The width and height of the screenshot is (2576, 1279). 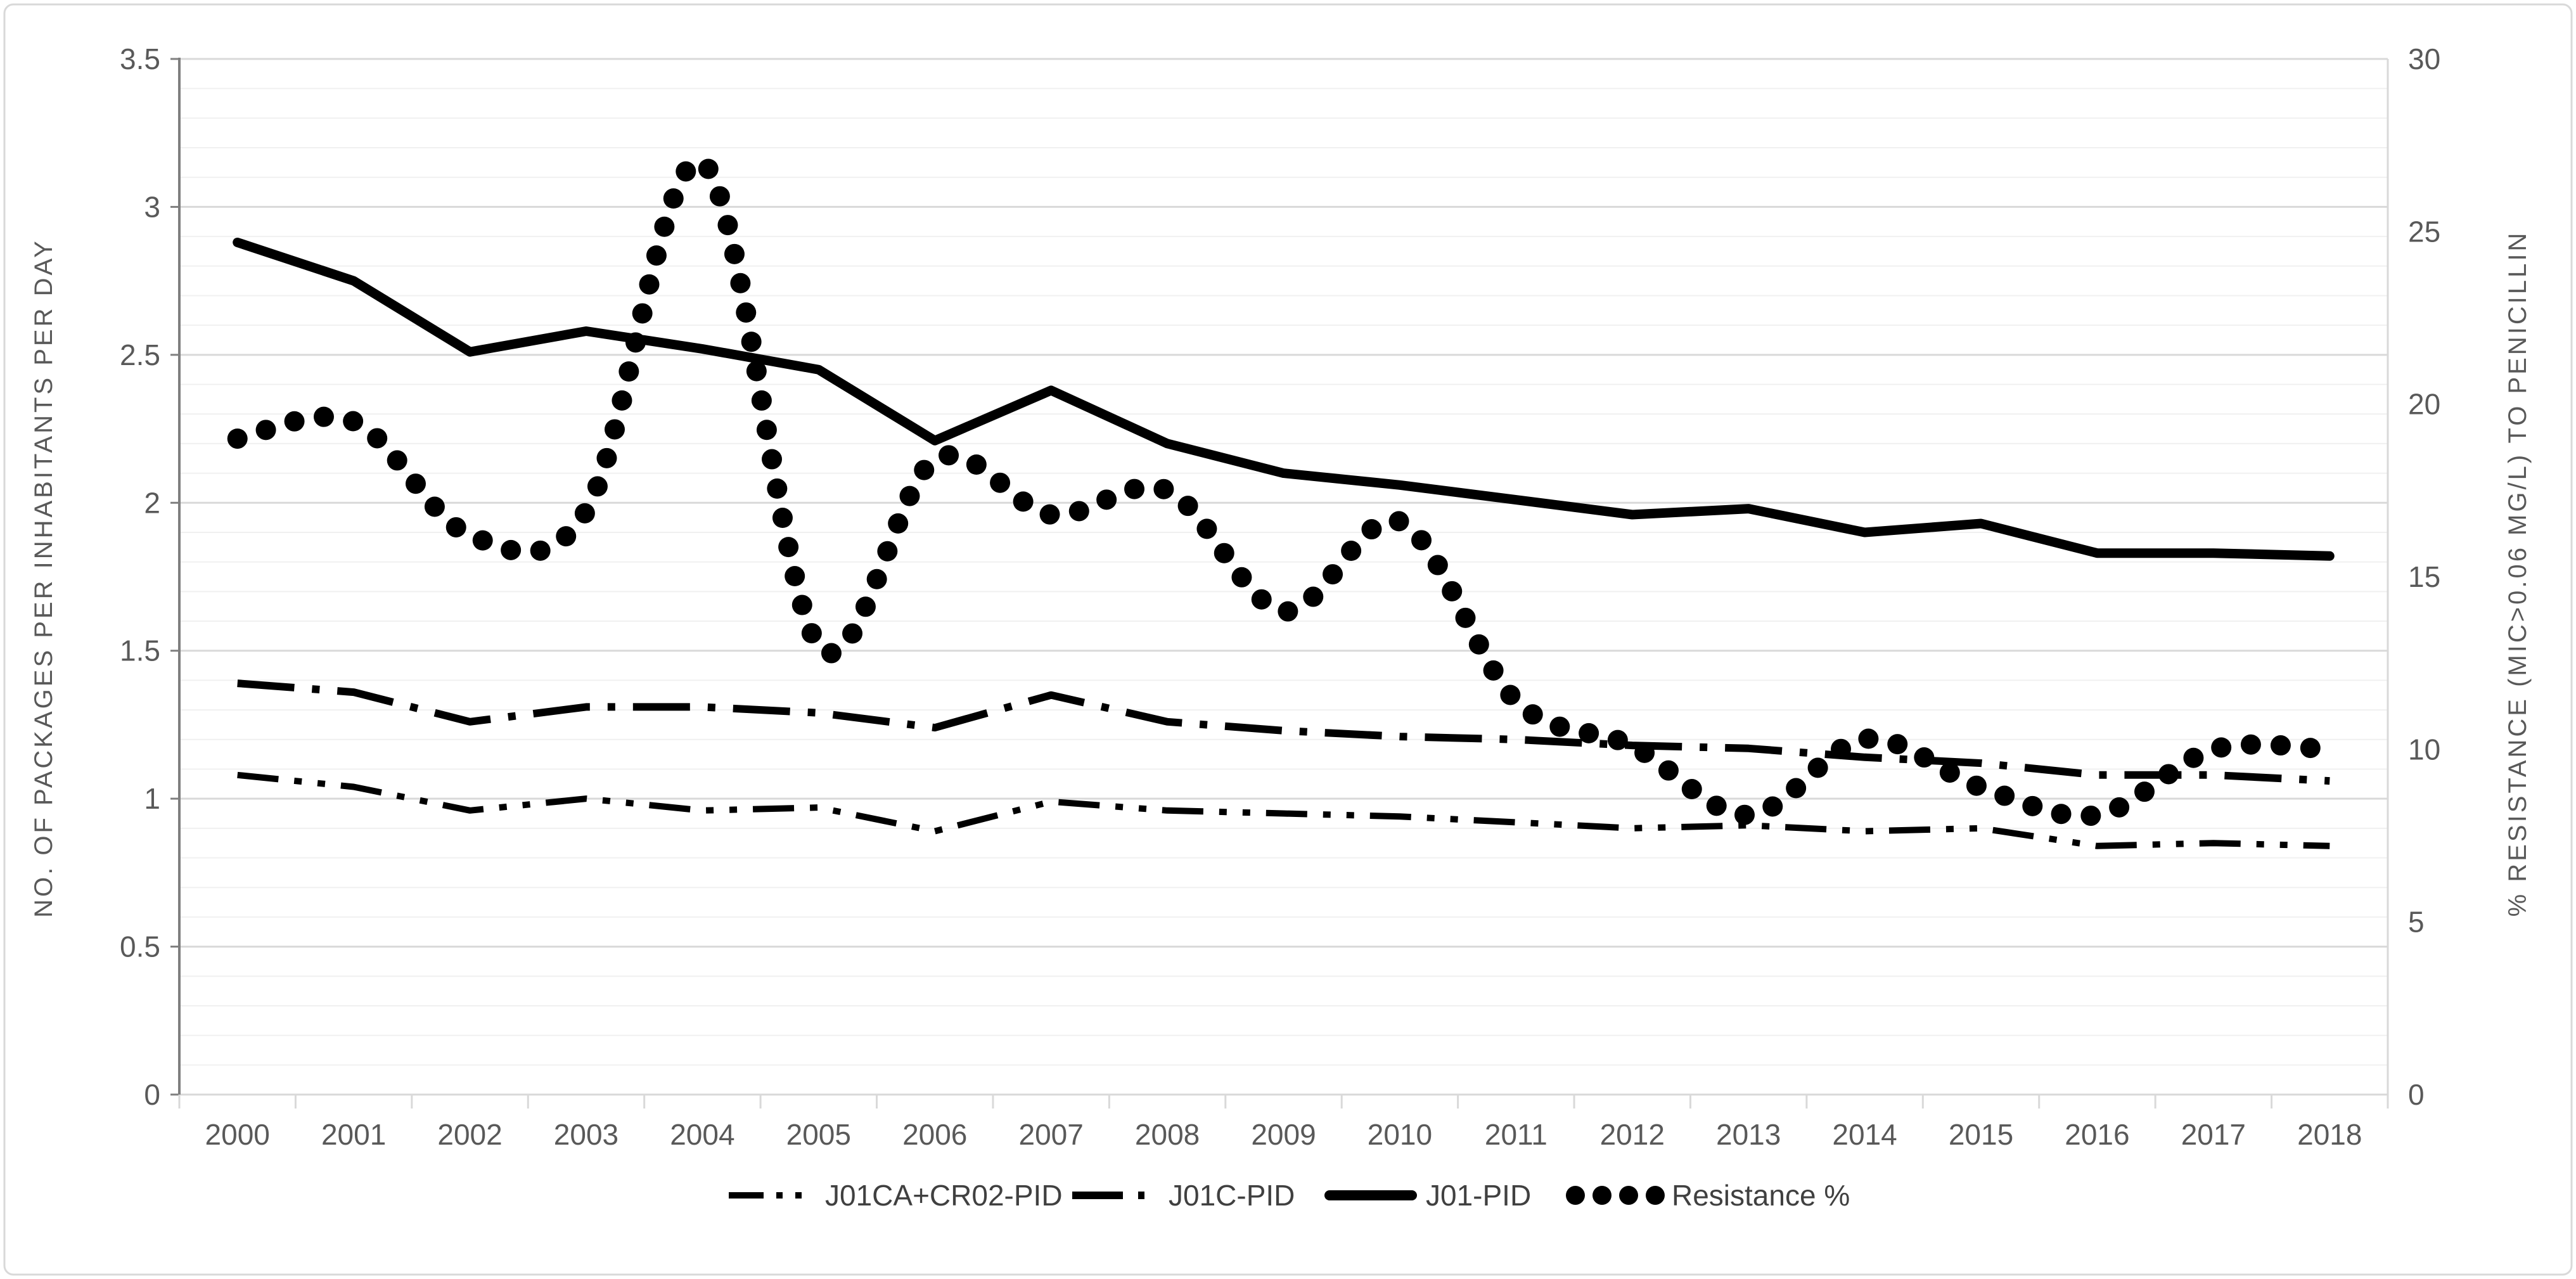 I want to click on legend-item-j01c-pid: J01C-PID, so click(x=1183, y=1195).